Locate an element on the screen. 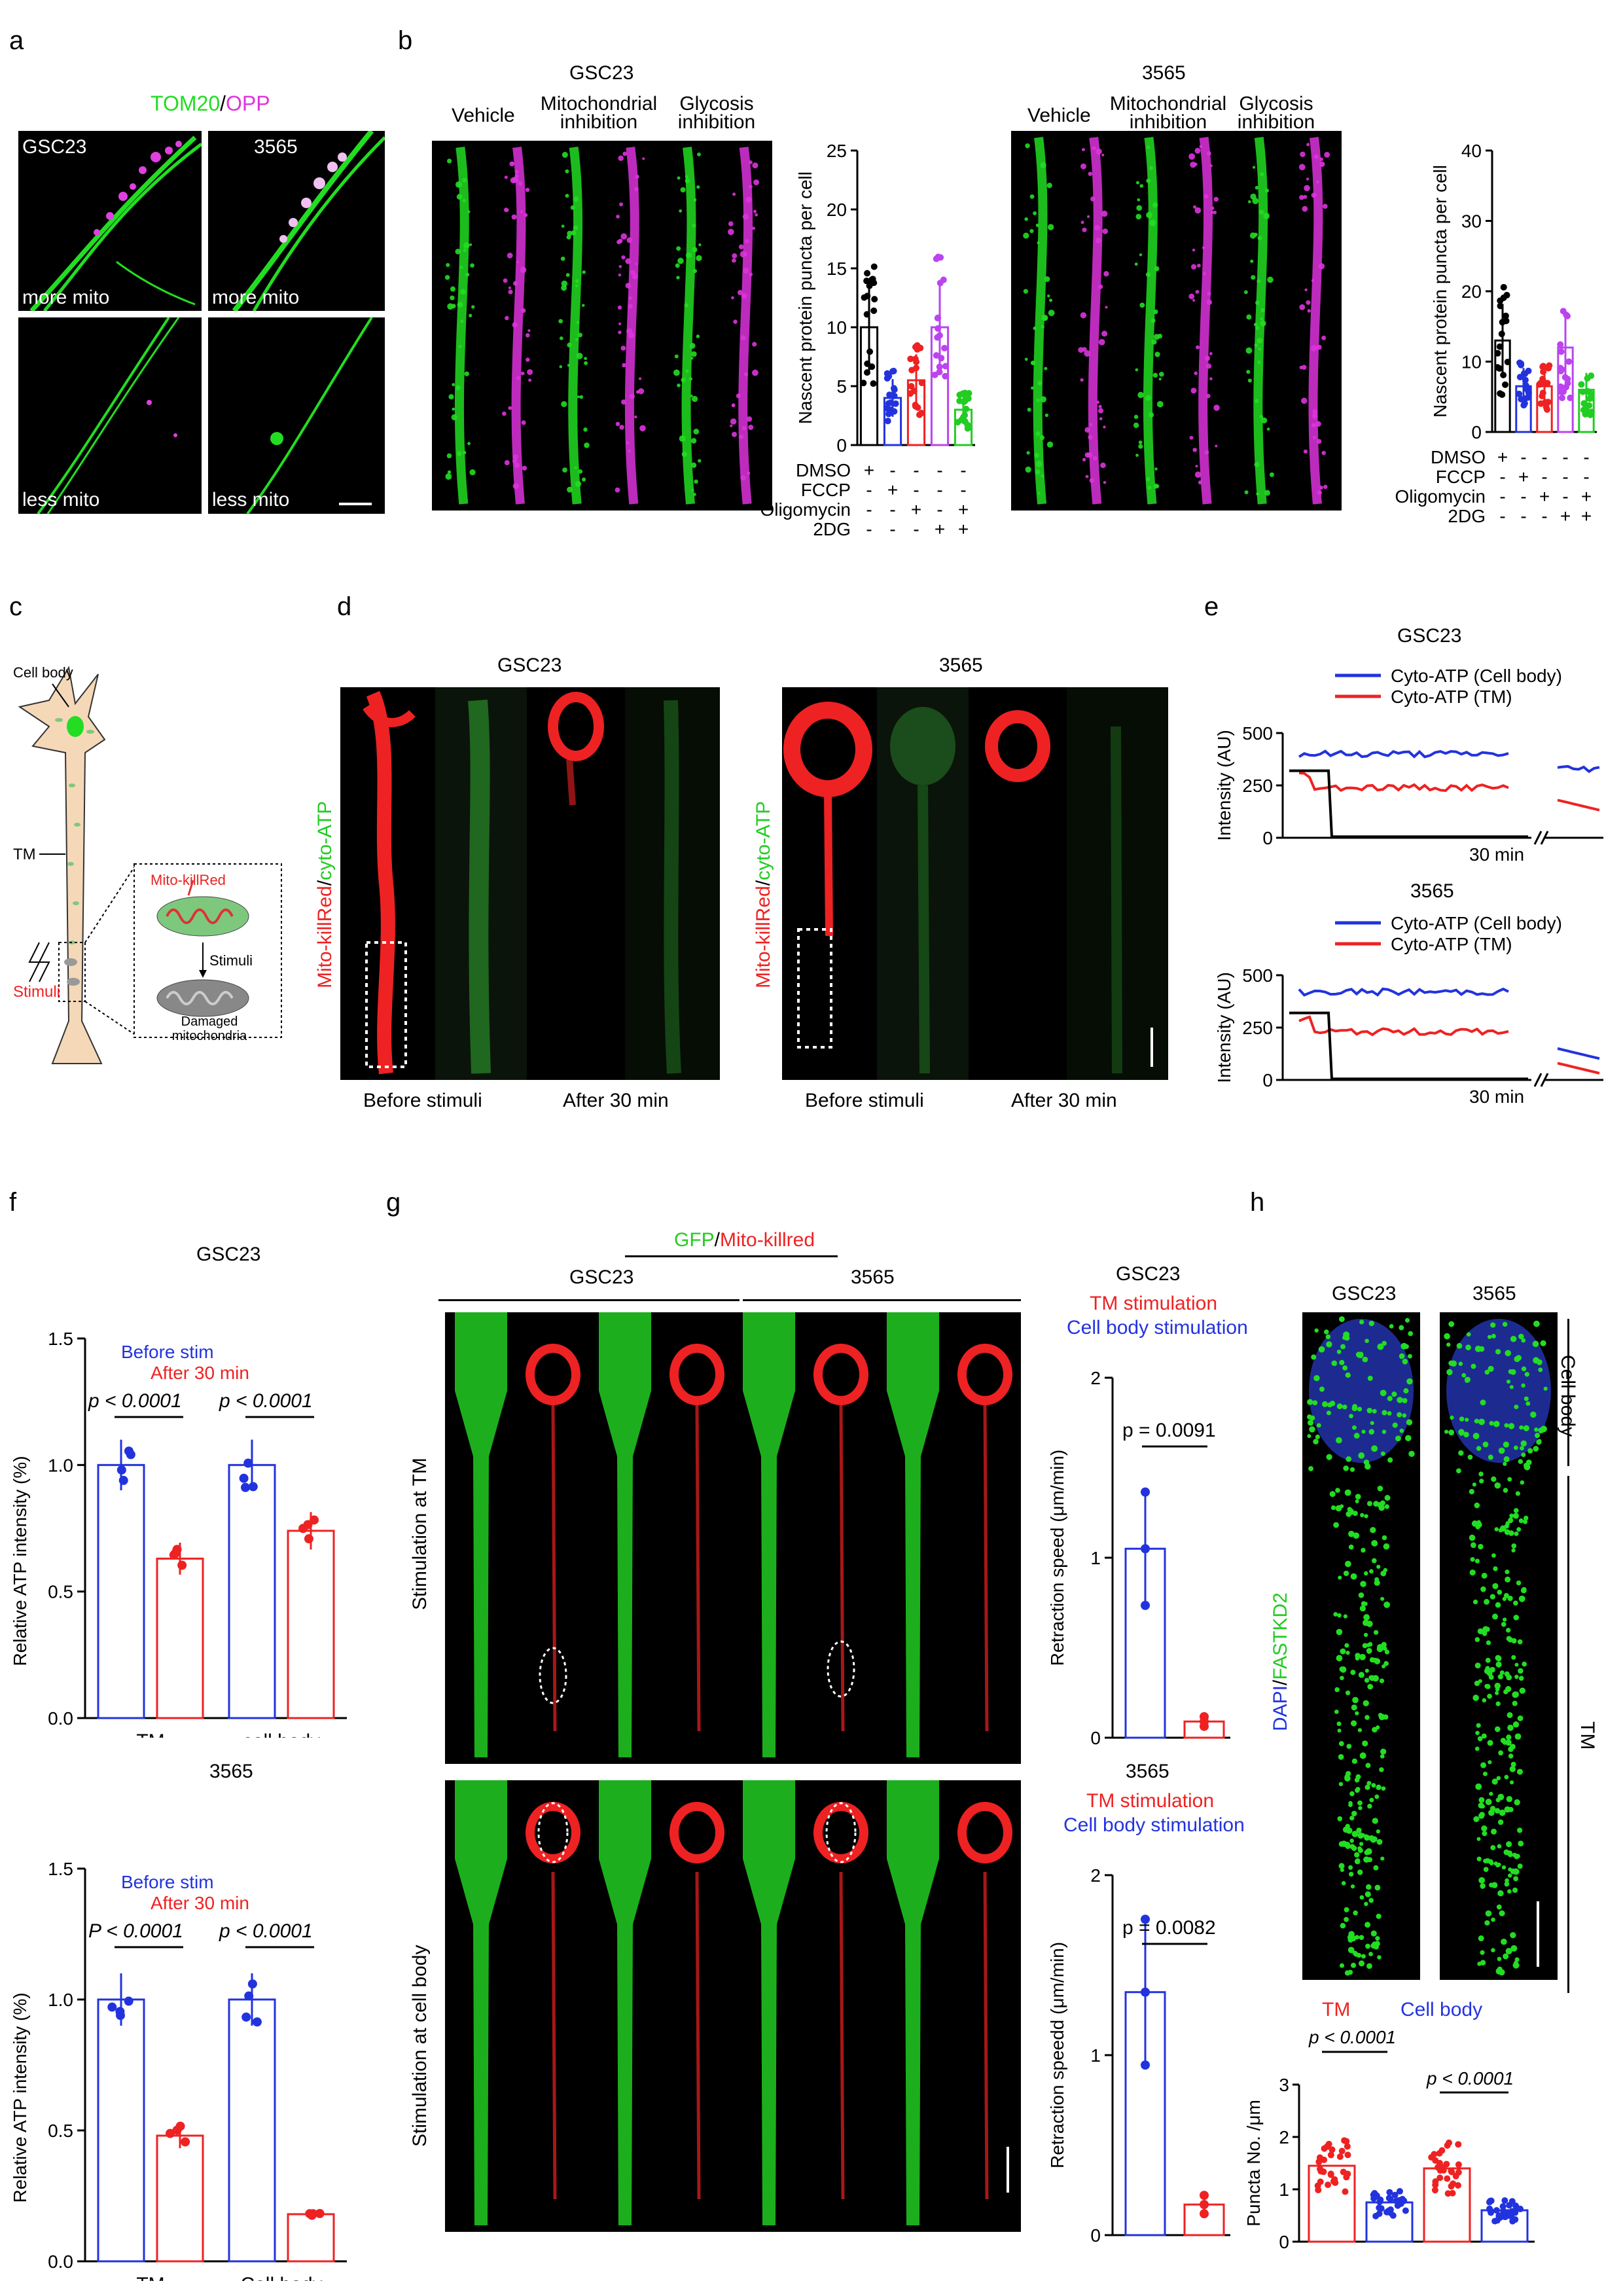  legend-before: Before stim is located at coordinates (167, 1352).